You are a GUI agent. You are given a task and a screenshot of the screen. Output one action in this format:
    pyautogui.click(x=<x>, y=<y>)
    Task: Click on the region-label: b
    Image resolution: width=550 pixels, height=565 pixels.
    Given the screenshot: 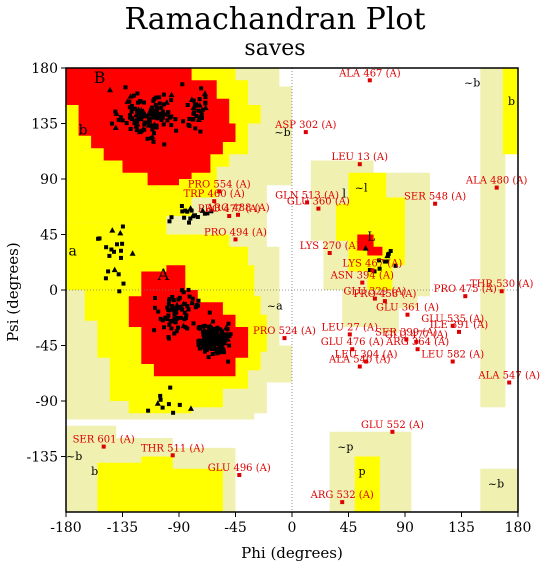 What is the action you would take?
    pyautogui.click(x=83, y=131)
    